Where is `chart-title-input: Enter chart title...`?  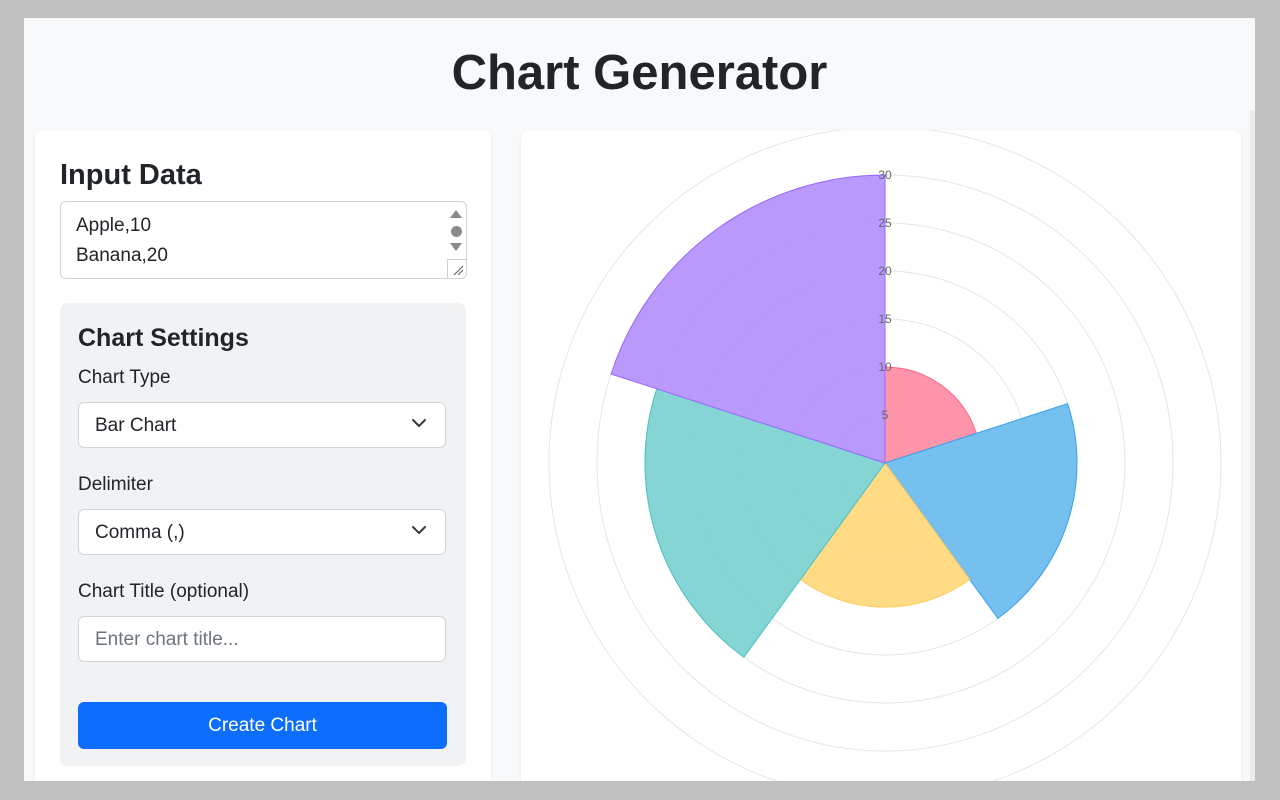 chart-title-input: Enter chart title... is located at coordinates (262, 639).